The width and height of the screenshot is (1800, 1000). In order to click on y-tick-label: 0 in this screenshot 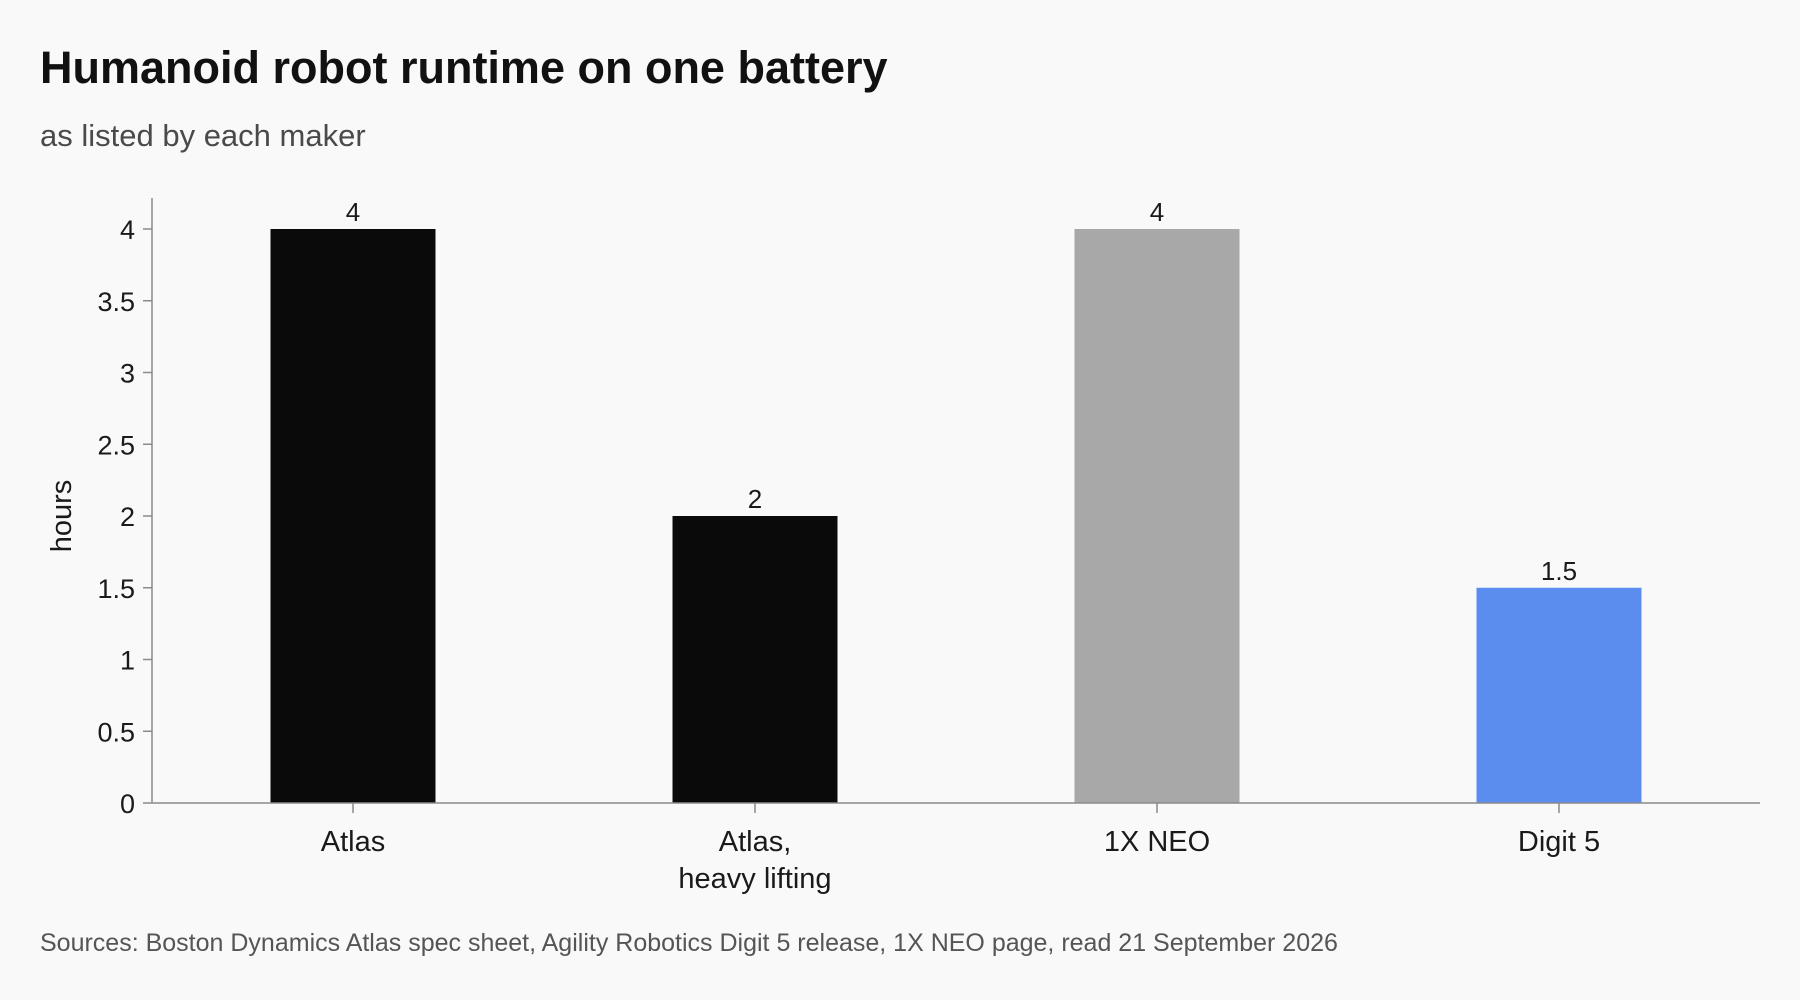, I will do `click(127, 804)`.